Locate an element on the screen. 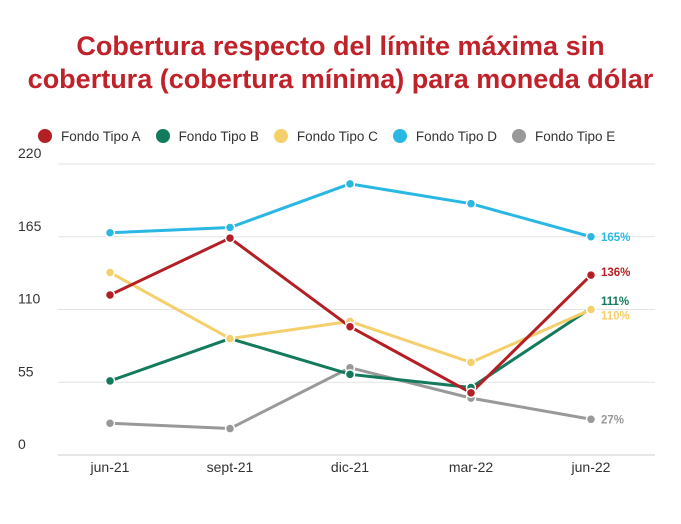 This screenshot has width=681, height=524. y-tick-label-55: 55 is located at coordinates (26, 371).